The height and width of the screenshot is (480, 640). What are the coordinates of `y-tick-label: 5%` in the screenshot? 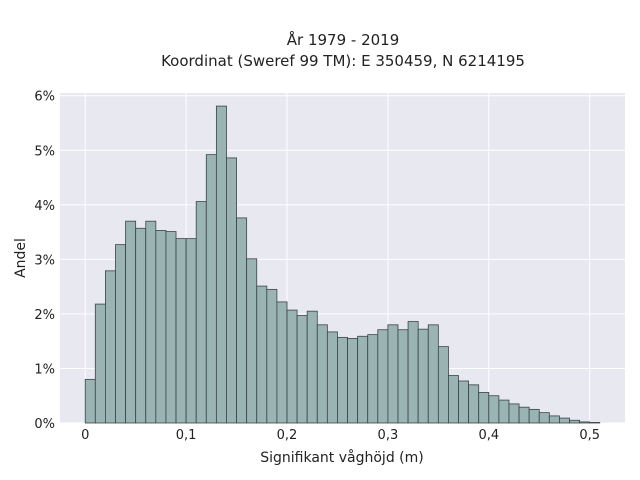 It's located at (44, 151).